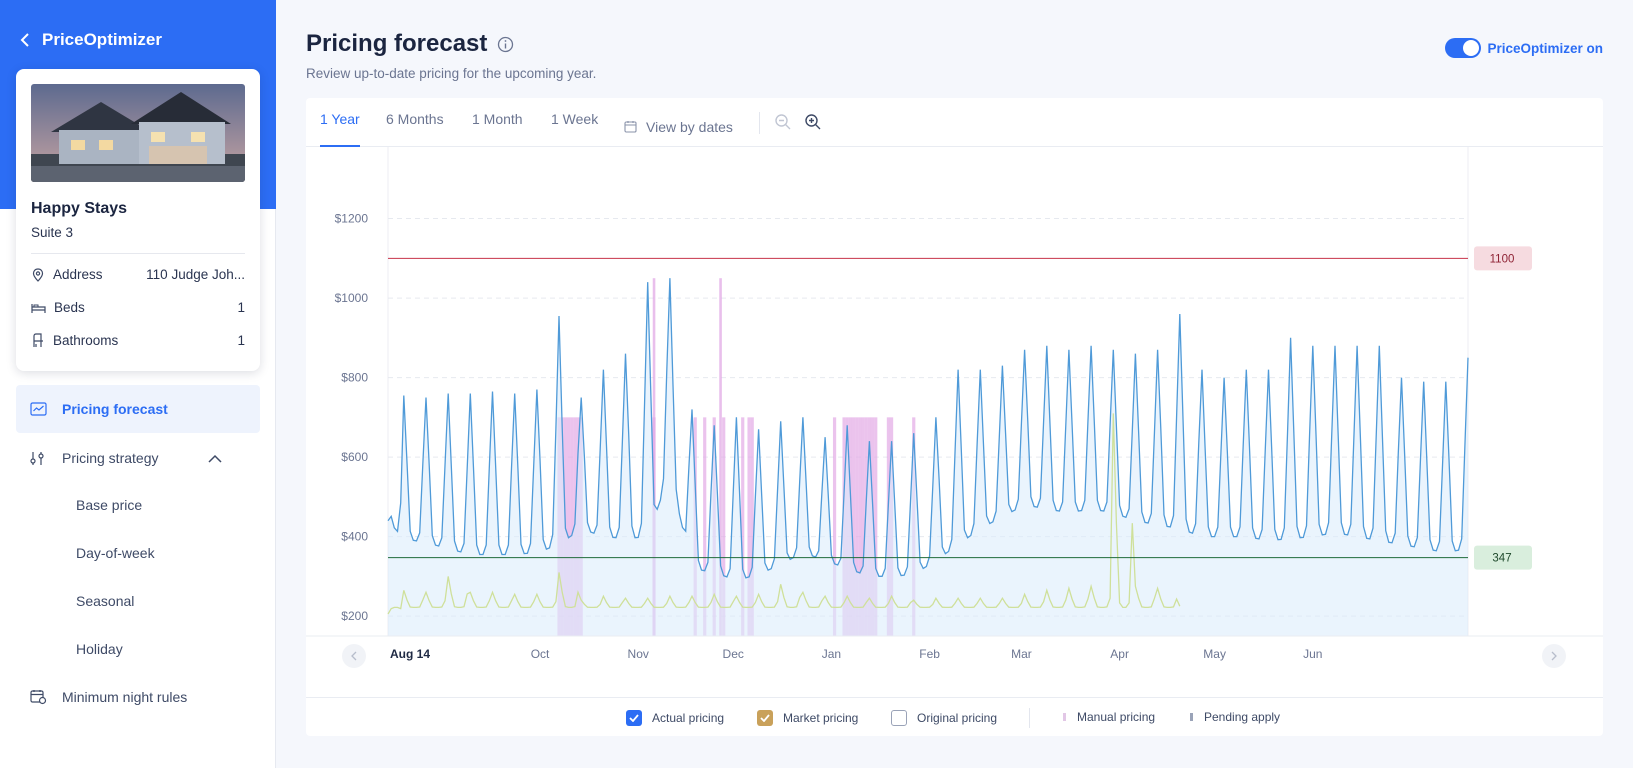 The image size is (1633, 768). Describe the element at coordinates (1524, 48) in the screenshot. I see `priceoptimizer-toggle: PriceOptimizer on` at that location.